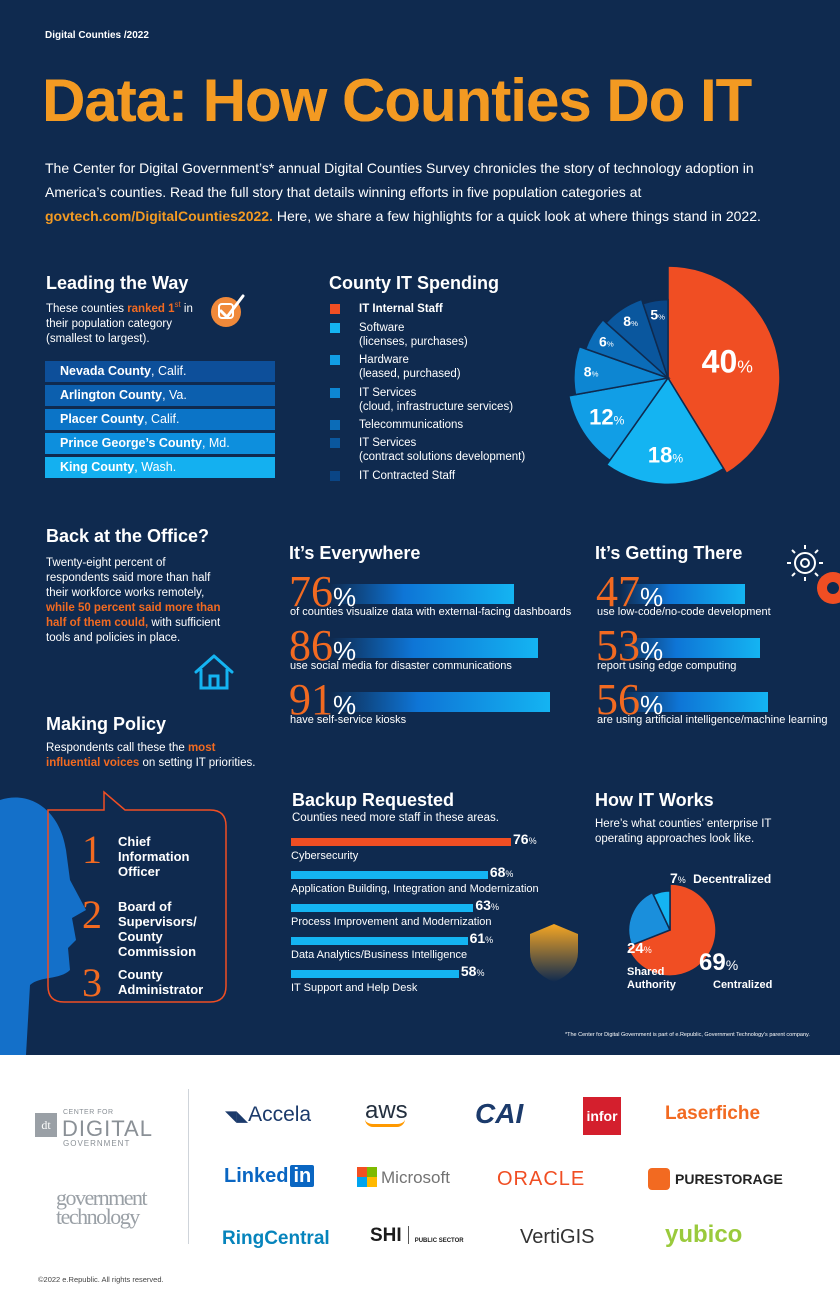  What do you see at coordinates (557, 1237) in the screenshot?
I see `vertigis-logo: VertiGIS` at bounding box center [557, 1237].